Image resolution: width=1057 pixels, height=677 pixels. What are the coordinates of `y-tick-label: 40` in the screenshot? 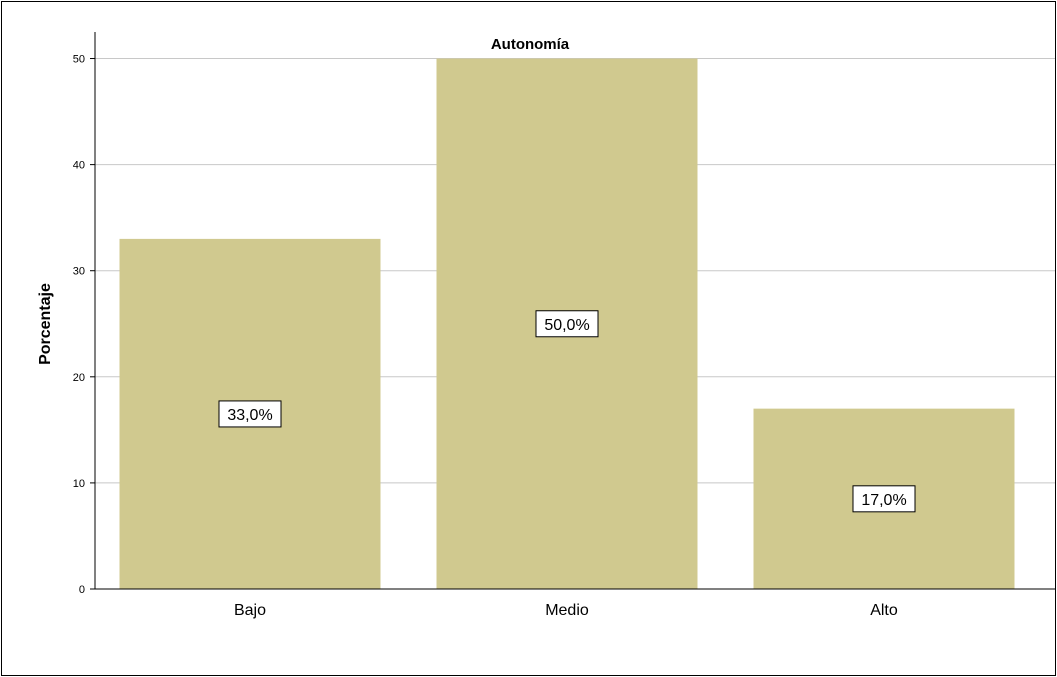 It's located at (79, 166).